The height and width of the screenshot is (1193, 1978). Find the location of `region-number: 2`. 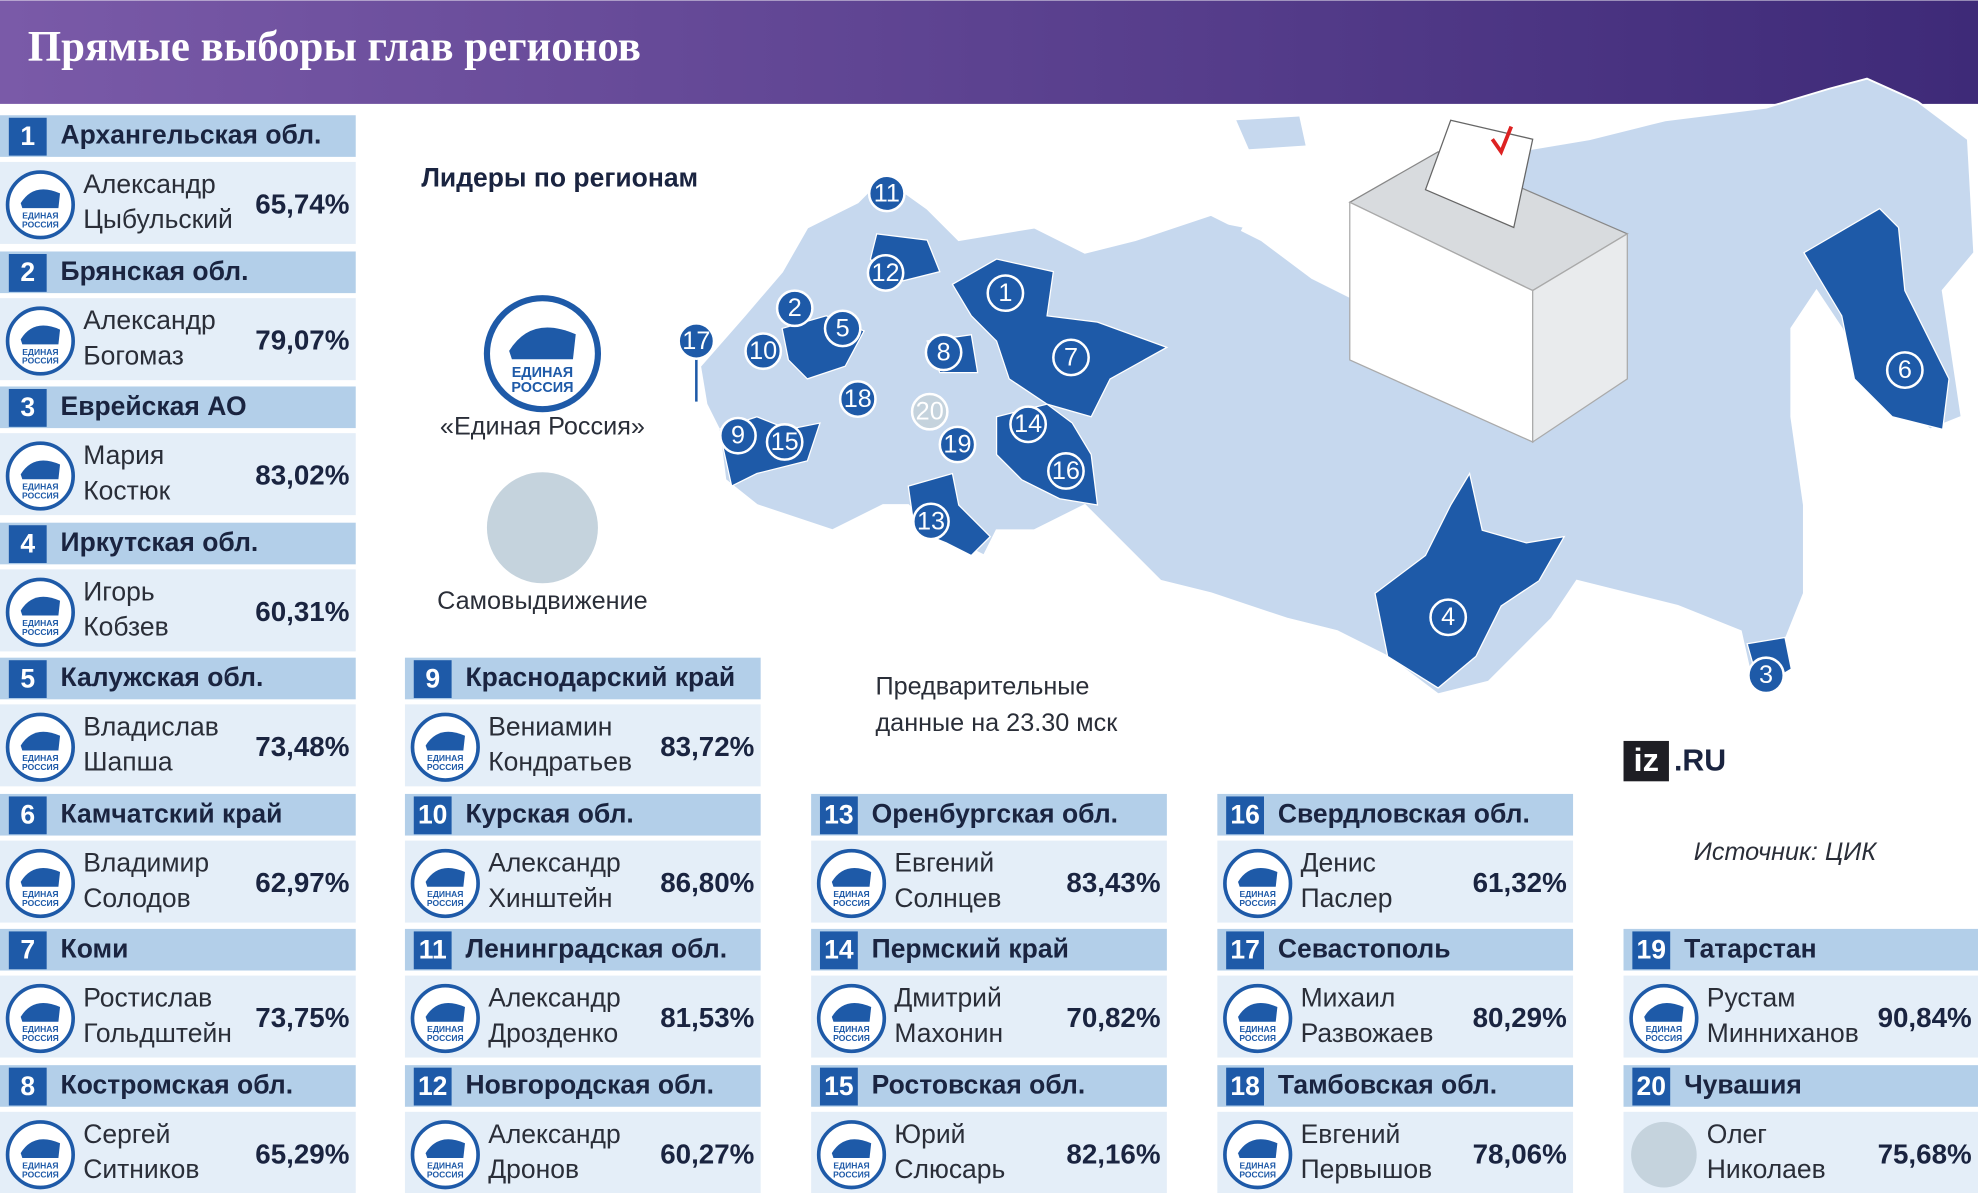

region-number: 2 is located at coordinates (27, 272).